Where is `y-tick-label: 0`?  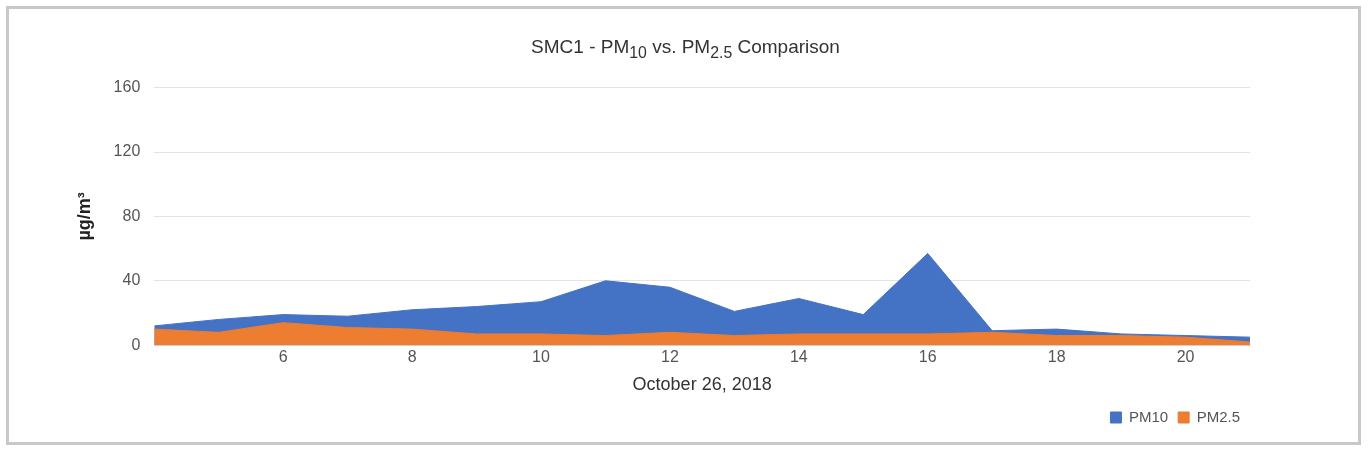
y-tick-label: 0 is located at coordinates (136, 344).